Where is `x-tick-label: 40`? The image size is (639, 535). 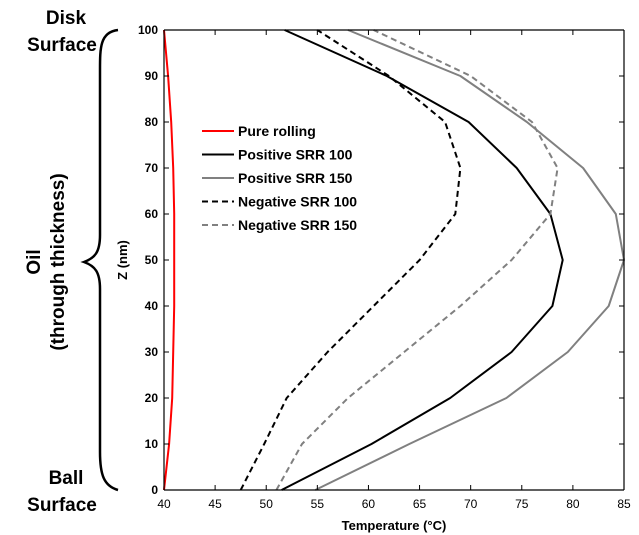 x-tick-label: 40 is located at coordinates (164, 504).